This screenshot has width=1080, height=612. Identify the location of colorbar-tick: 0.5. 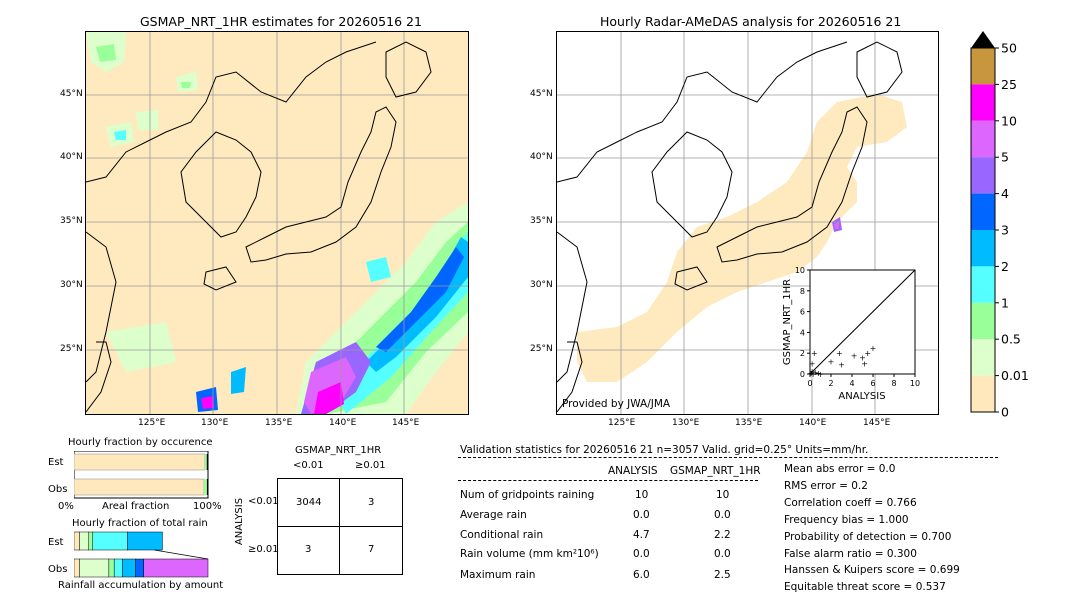
(1011, 339).